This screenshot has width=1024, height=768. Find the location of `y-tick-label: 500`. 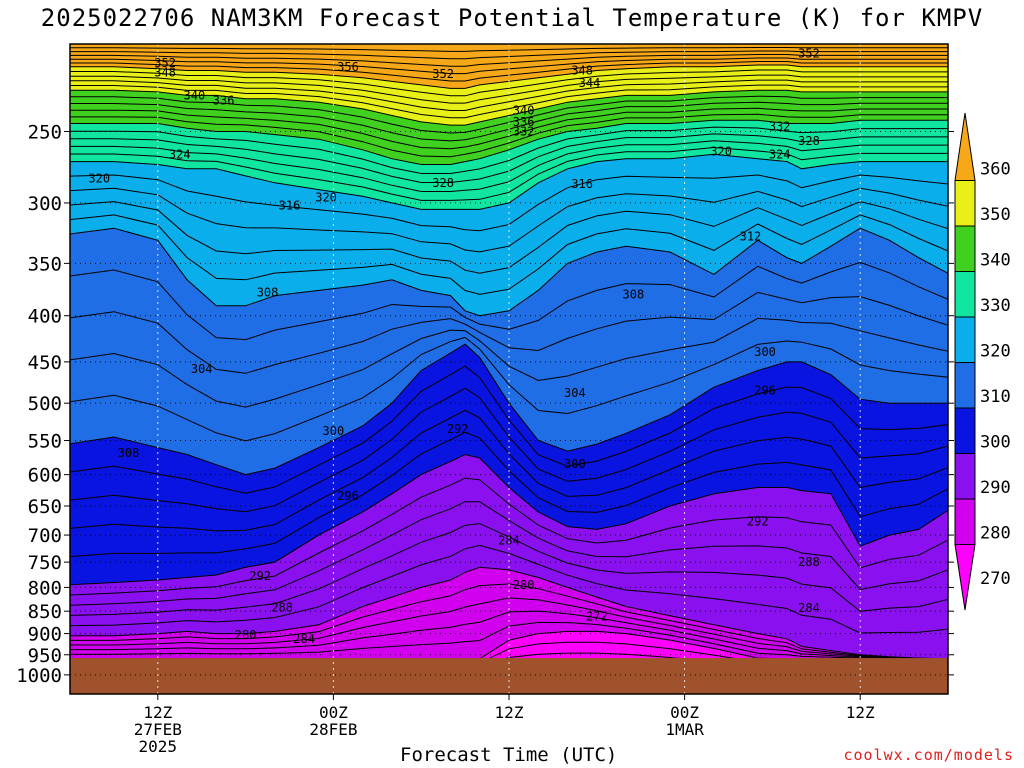

y-tick-label: 500 is located at coordinates (45, 404).